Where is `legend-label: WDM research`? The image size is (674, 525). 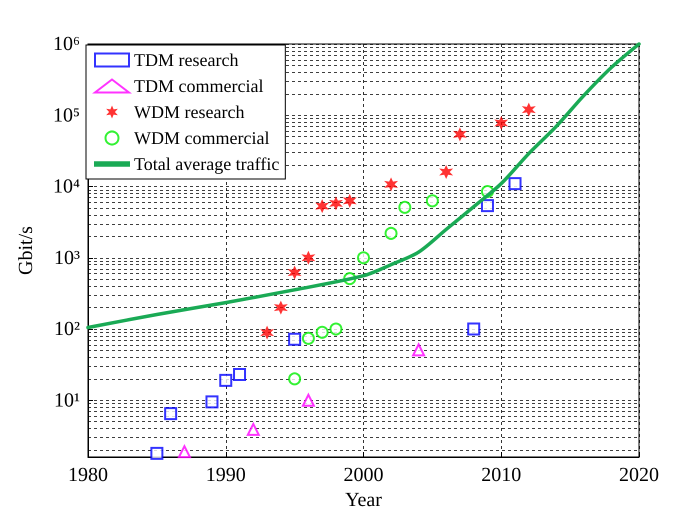 legend-label: WDM research is located at coordinates (189, 112).